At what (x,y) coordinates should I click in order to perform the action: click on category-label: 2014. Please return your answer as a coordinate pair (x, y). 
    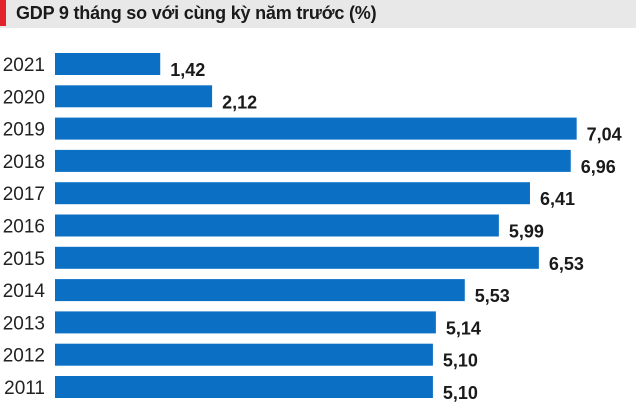
    Looking at the image, I should click on (24, 291).